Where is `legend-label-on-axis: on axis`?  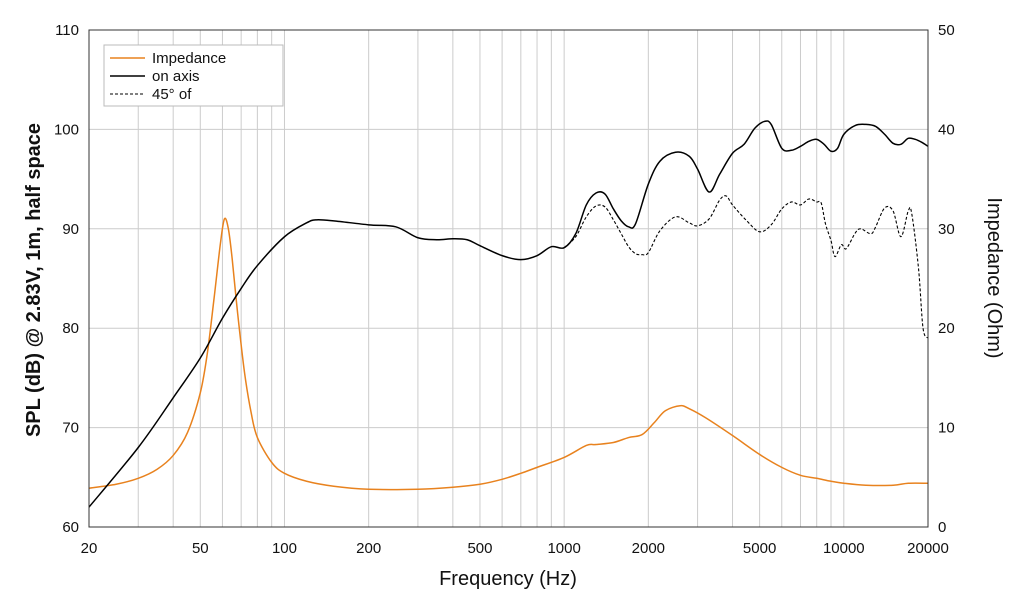
legend-label-on-axis: on axis is located at coordinates (176, 76).